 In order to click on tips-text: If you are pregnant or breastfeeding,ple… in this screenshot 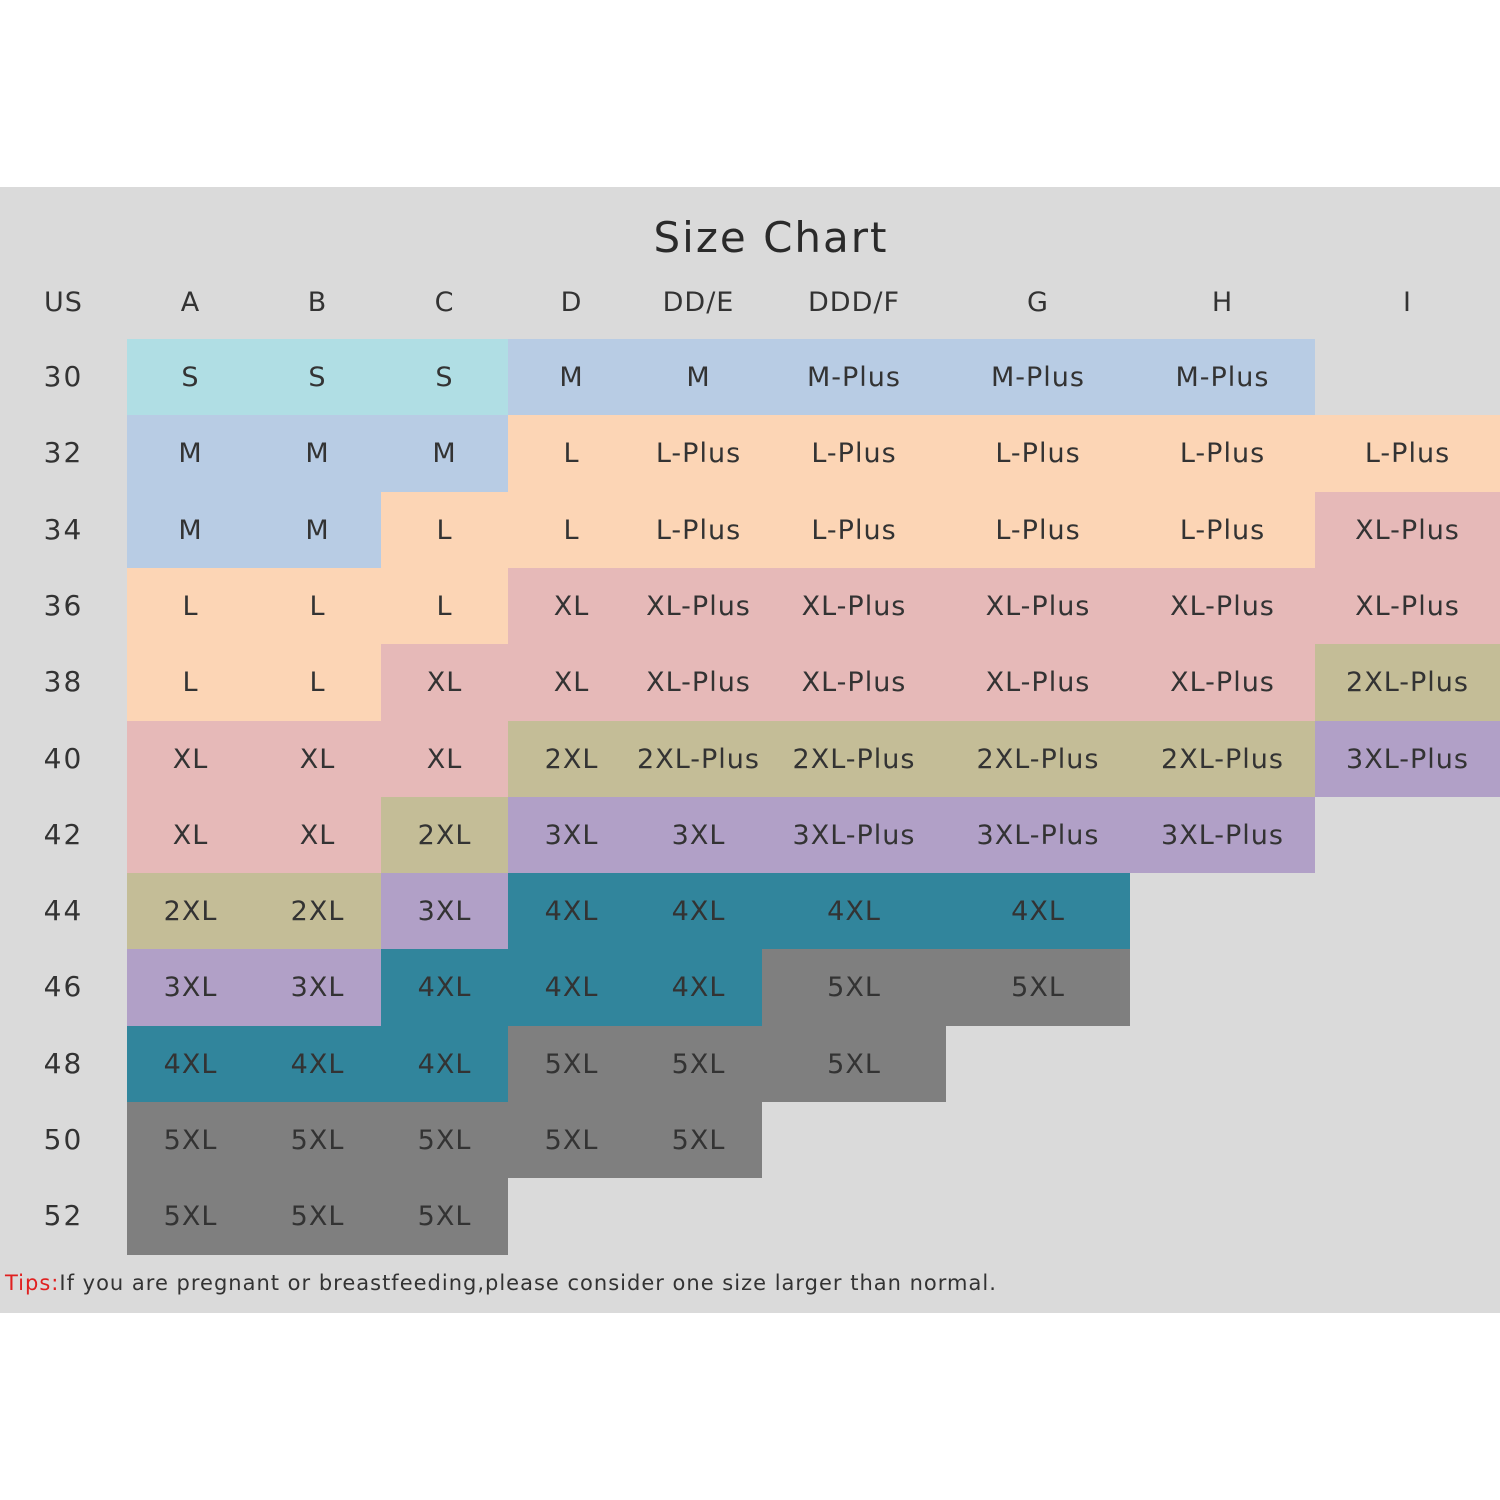, I will do `click(528, 1283)`.